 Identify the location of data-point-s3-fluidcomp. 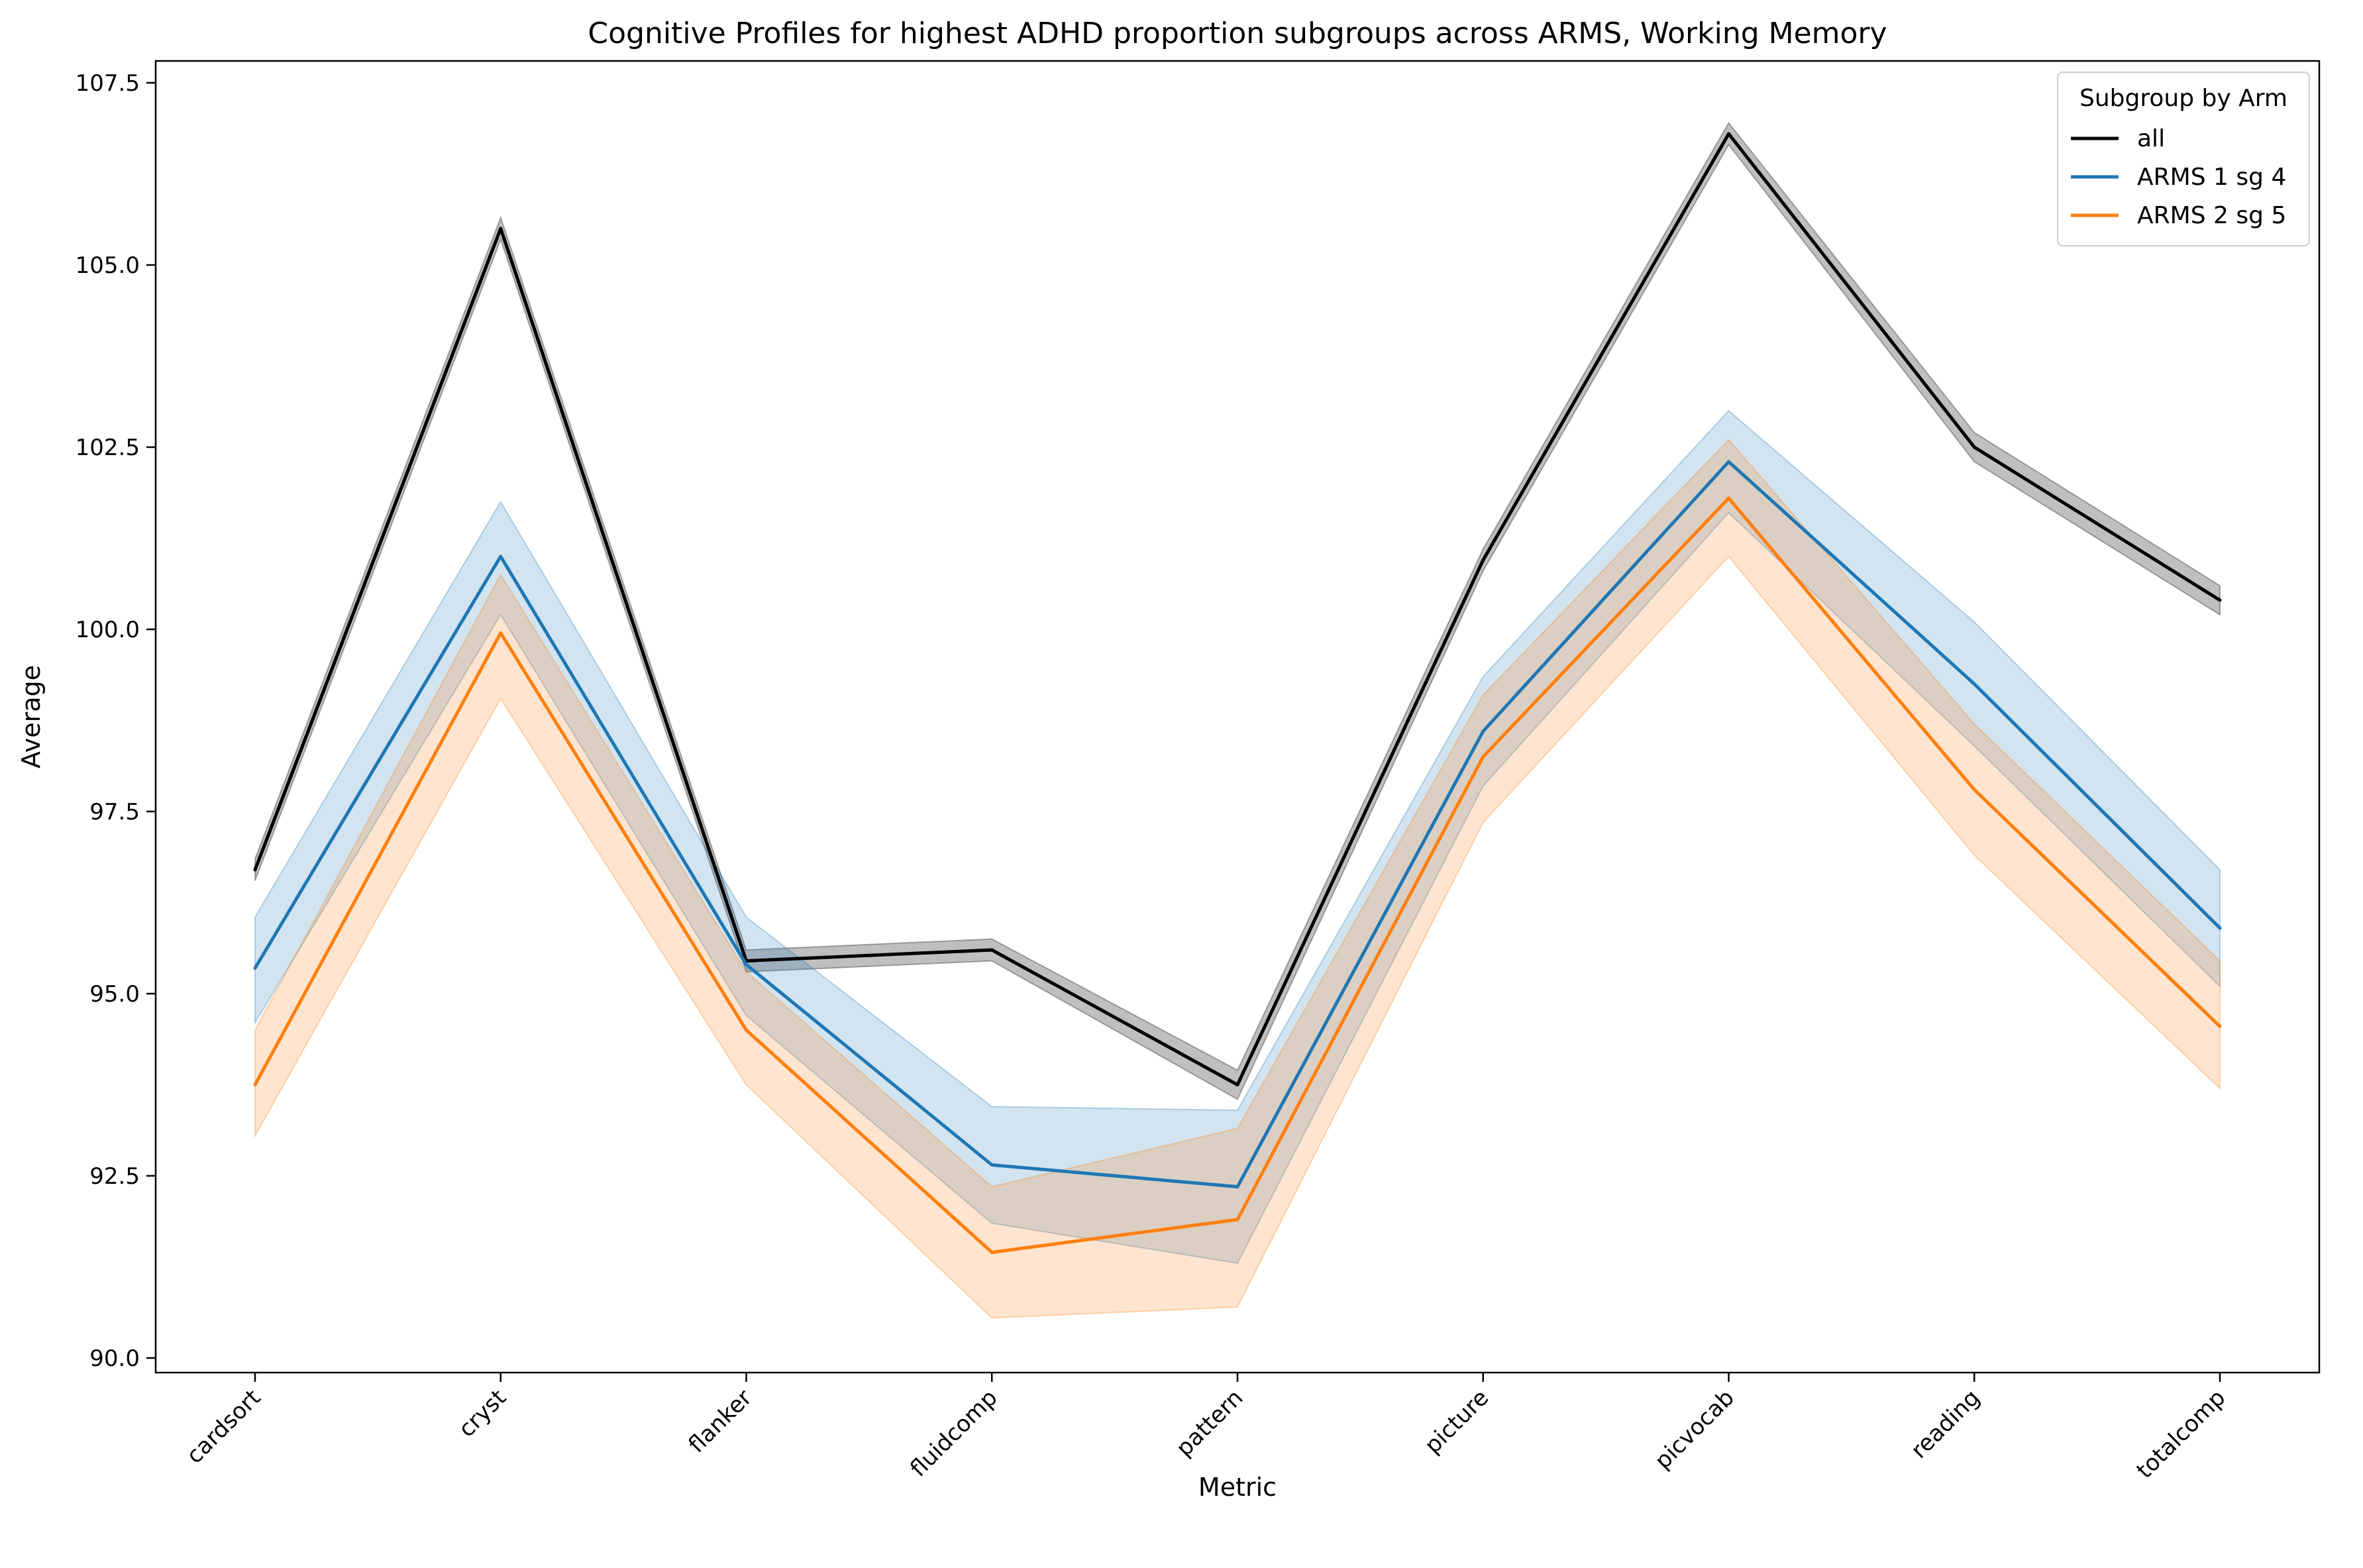
(992, 1252).